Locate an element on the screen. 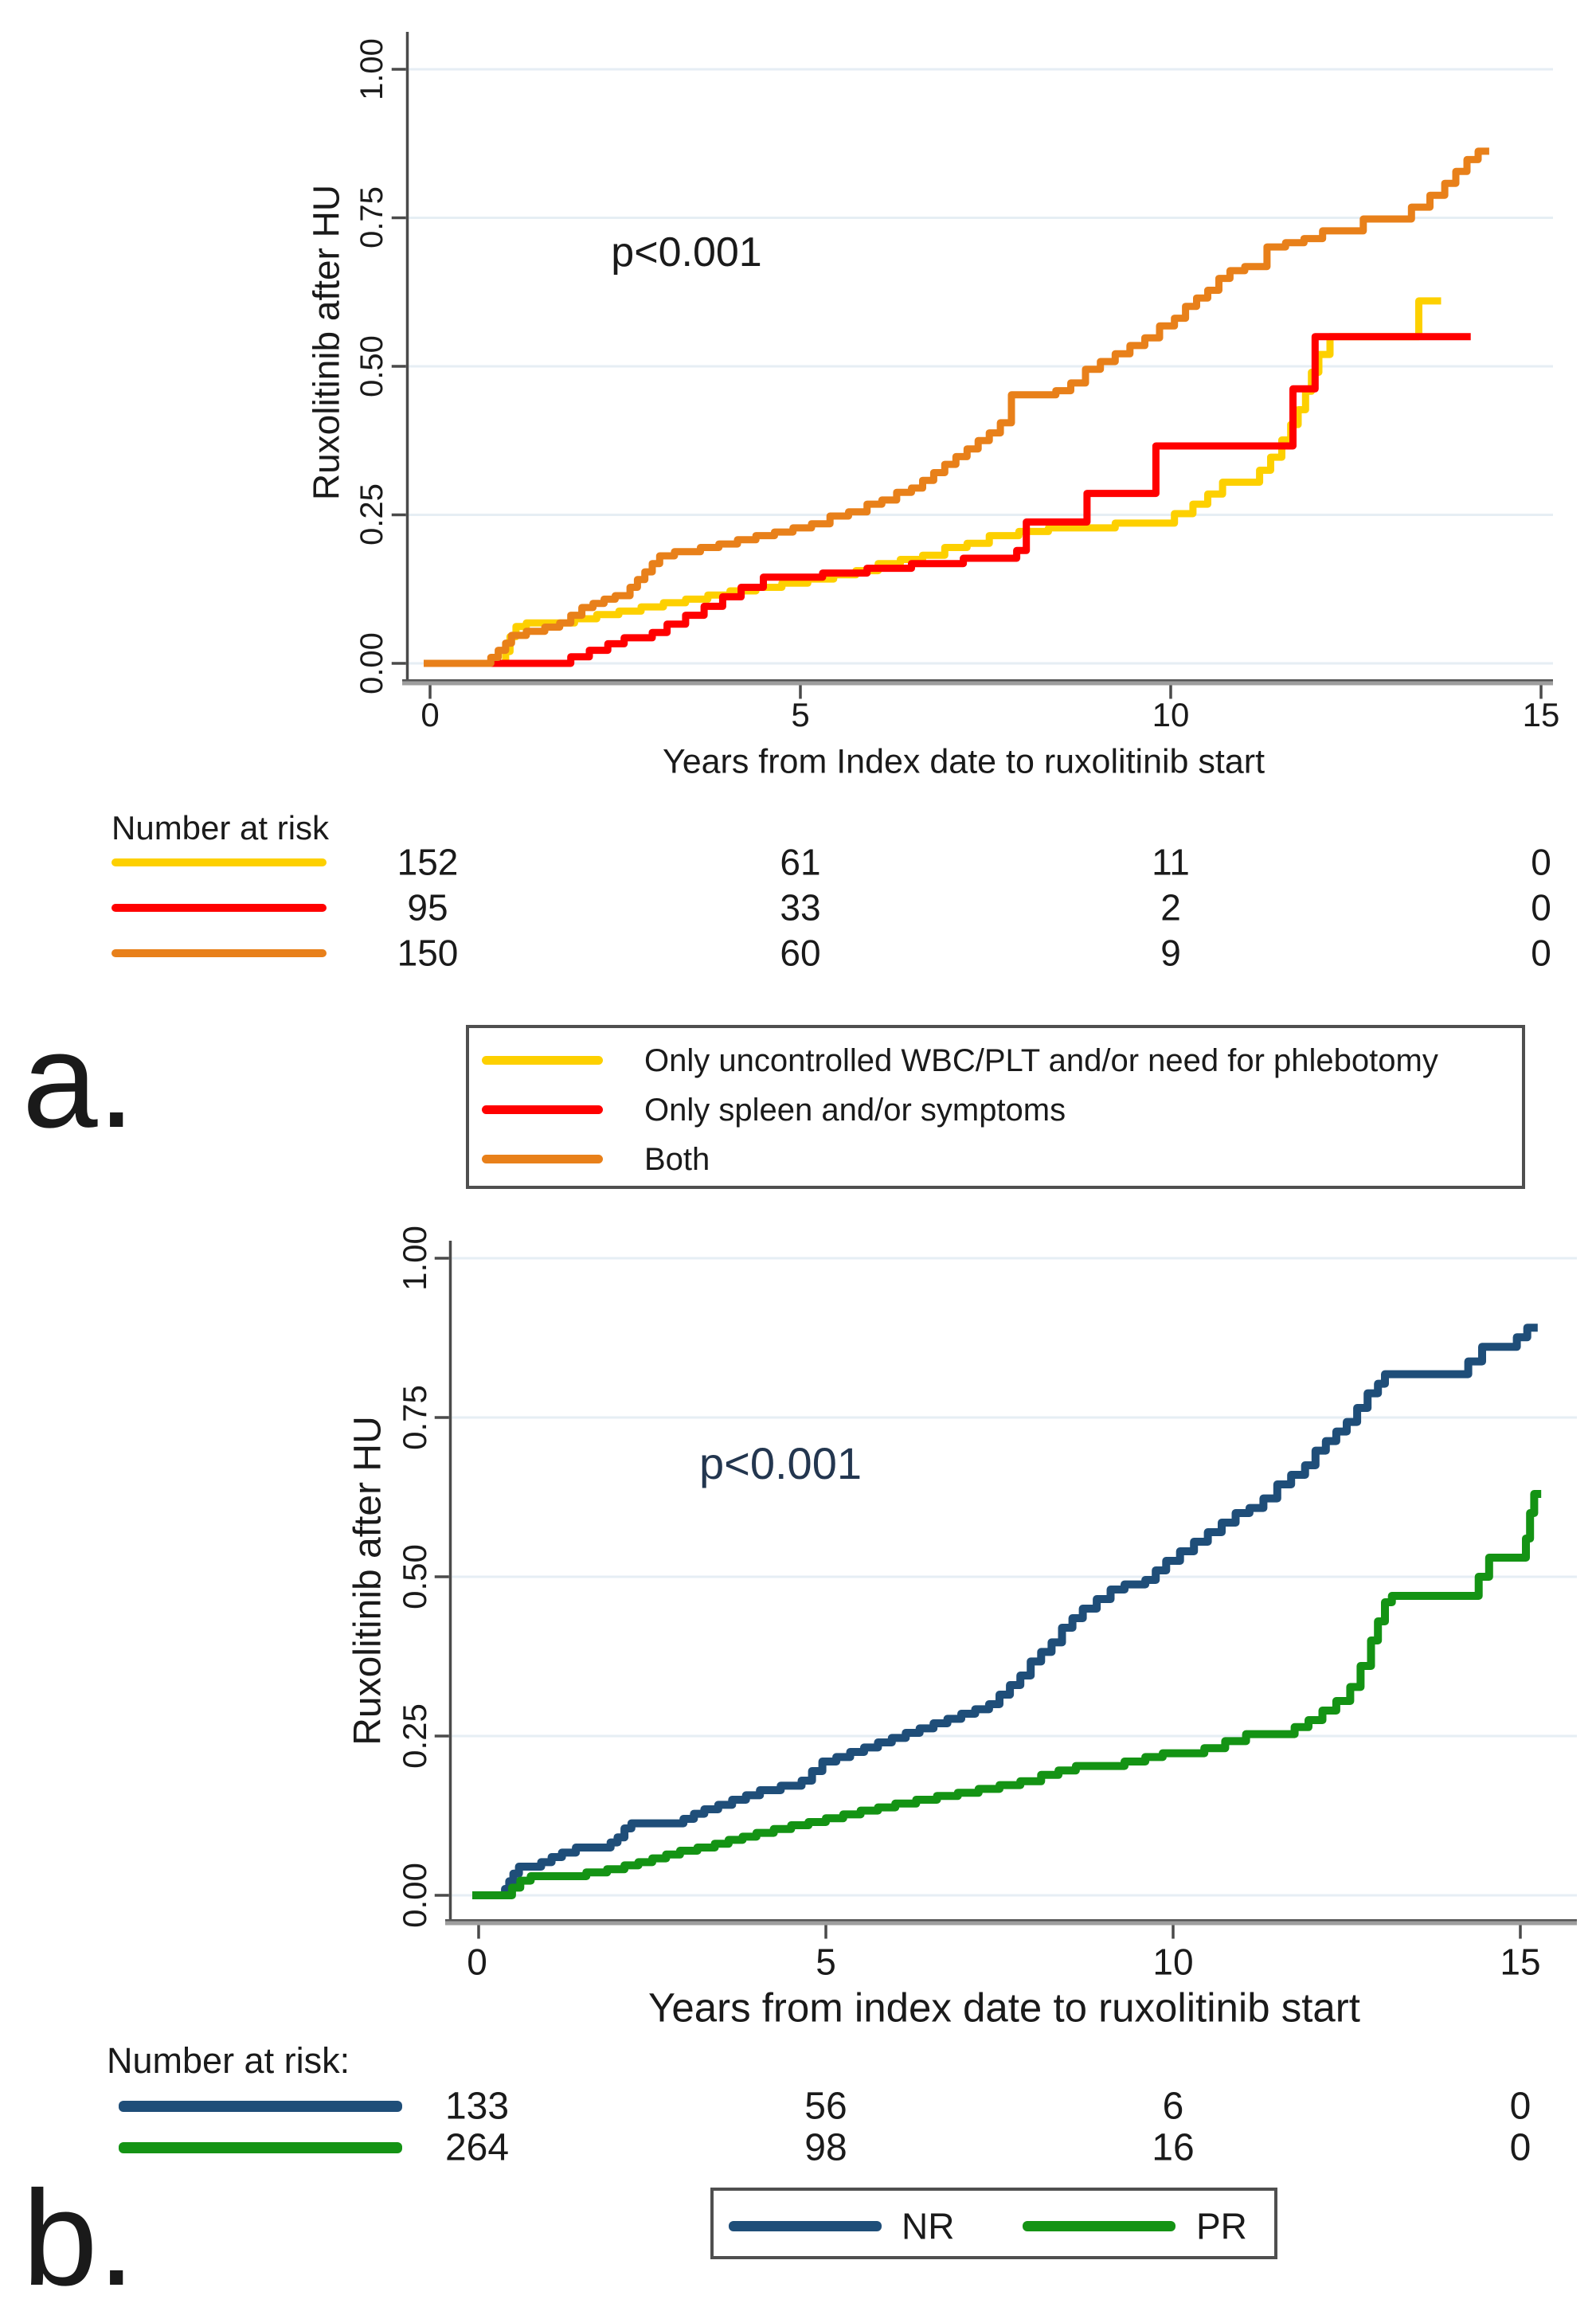 This screenshot has height=2311, width=1596. legend-label: NR is located at coordinates (928, 2226).